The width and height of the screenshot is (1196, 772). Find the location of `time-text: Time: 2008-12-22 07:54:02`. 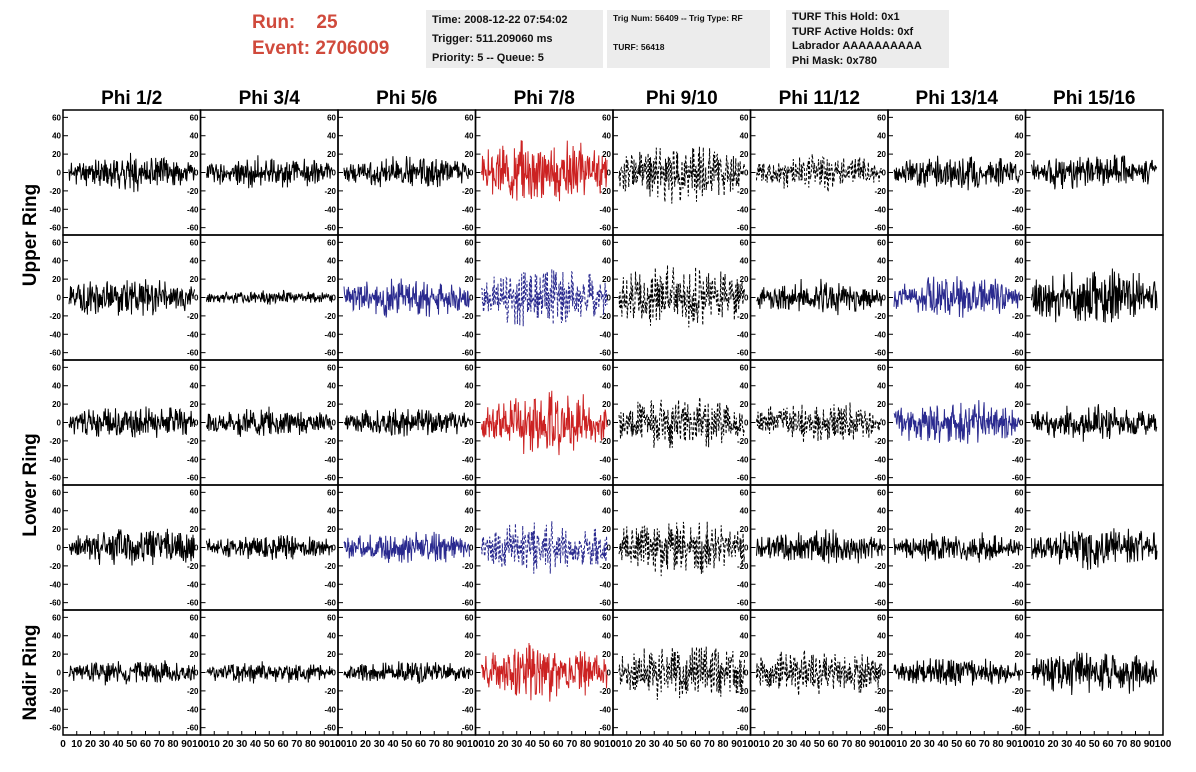

time-text: Time: 2008-12-22 07:54:02 is located at coordinates (500, 20).